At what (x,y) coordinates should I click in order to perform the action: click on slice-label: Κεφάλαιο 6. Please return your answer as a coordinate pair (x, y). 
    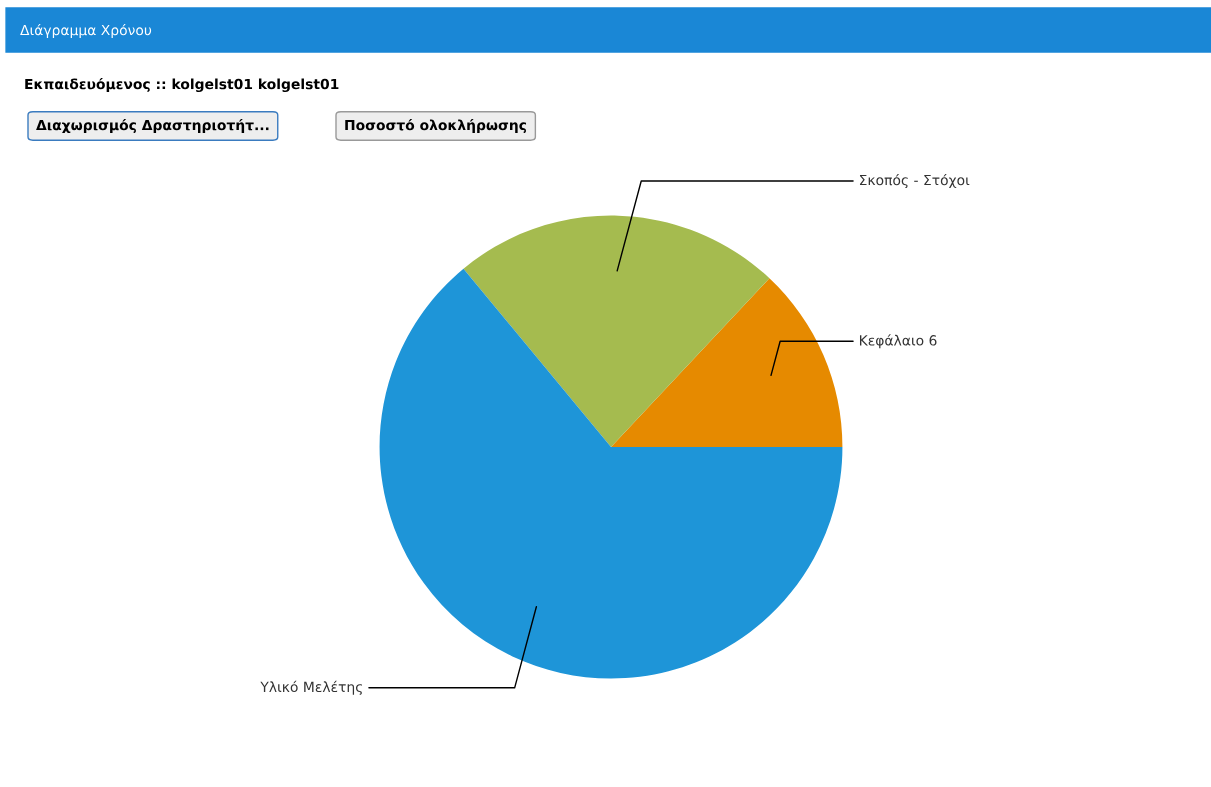
    Looking at the image, I should click on (898, 341).